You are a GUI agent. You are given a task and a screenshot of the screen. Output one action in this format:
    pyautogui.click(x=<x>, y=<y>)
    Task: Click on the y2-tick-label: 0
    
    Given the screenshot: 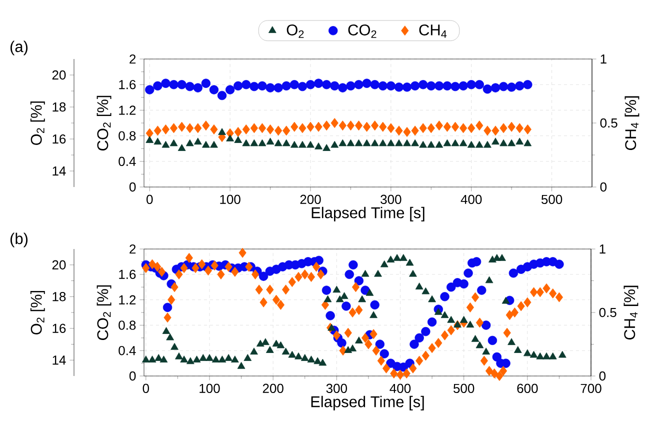 What is the action you would take?
    pyautogui.click(x=602, y=376)
    